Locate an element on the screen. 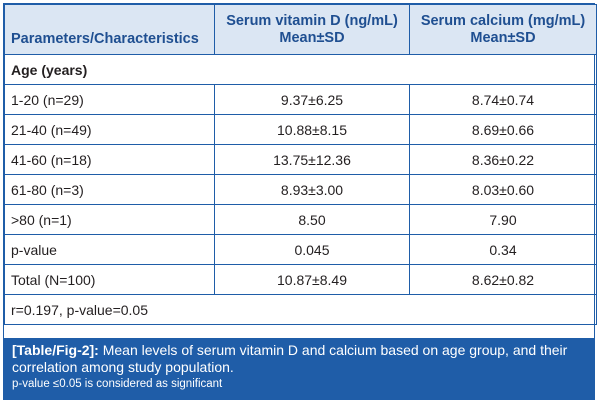  vitamin-d-value: 8.50 is located at coordinates (312, 219).